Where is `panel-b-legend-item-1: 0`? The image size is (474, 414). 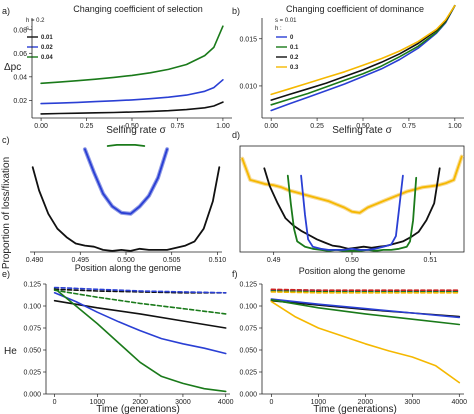 panel-b-legend-item-1: 0 is located at coordinates (292, 38).